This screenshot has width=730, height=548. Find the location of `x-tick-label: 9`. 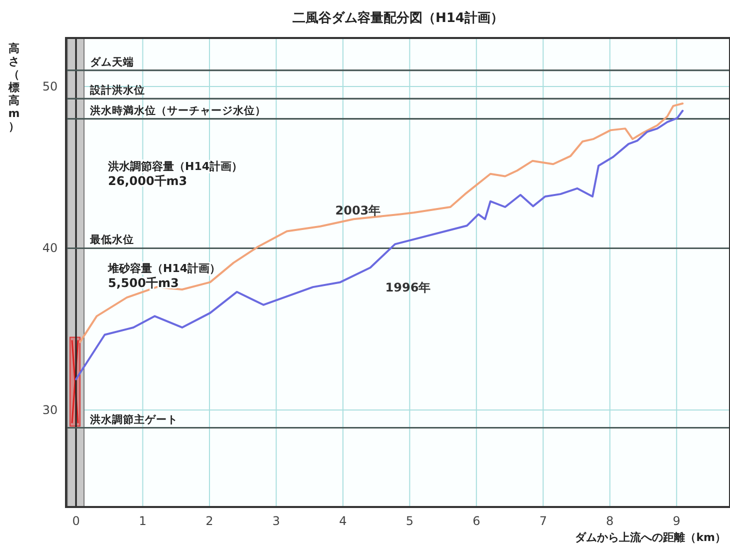

x-tick-label: 9 is located at coordinates (676, 521).